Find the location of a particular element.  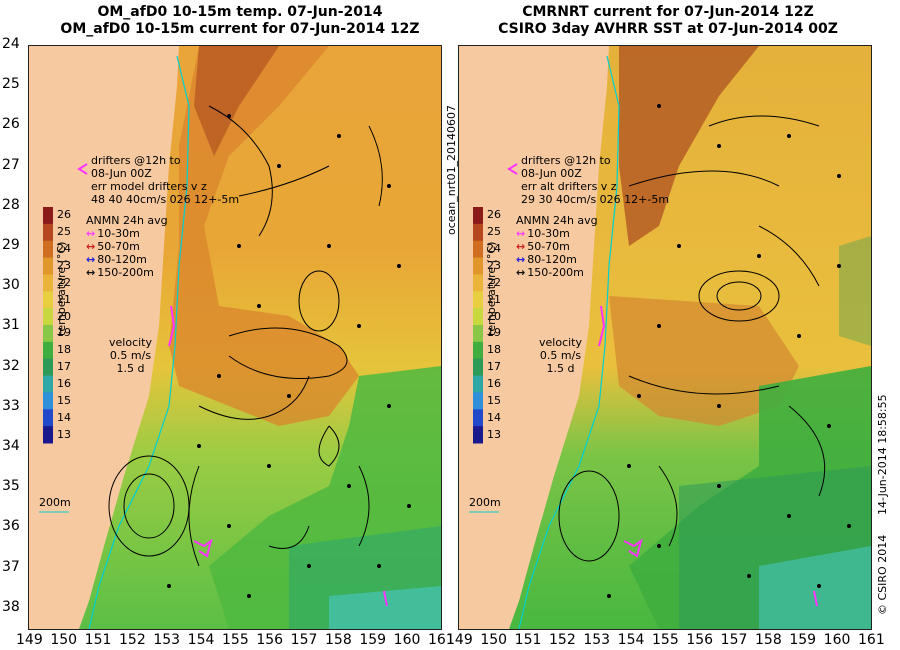

colorbar-tick-label: 14 is located at coordinates (64, 417).